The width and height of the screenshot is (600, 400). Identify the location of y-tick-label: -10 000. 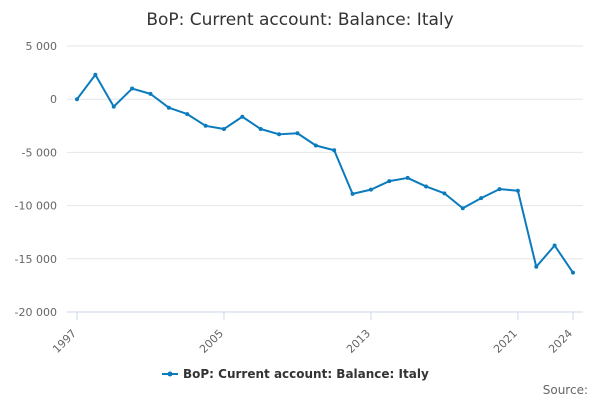
(36, 206).